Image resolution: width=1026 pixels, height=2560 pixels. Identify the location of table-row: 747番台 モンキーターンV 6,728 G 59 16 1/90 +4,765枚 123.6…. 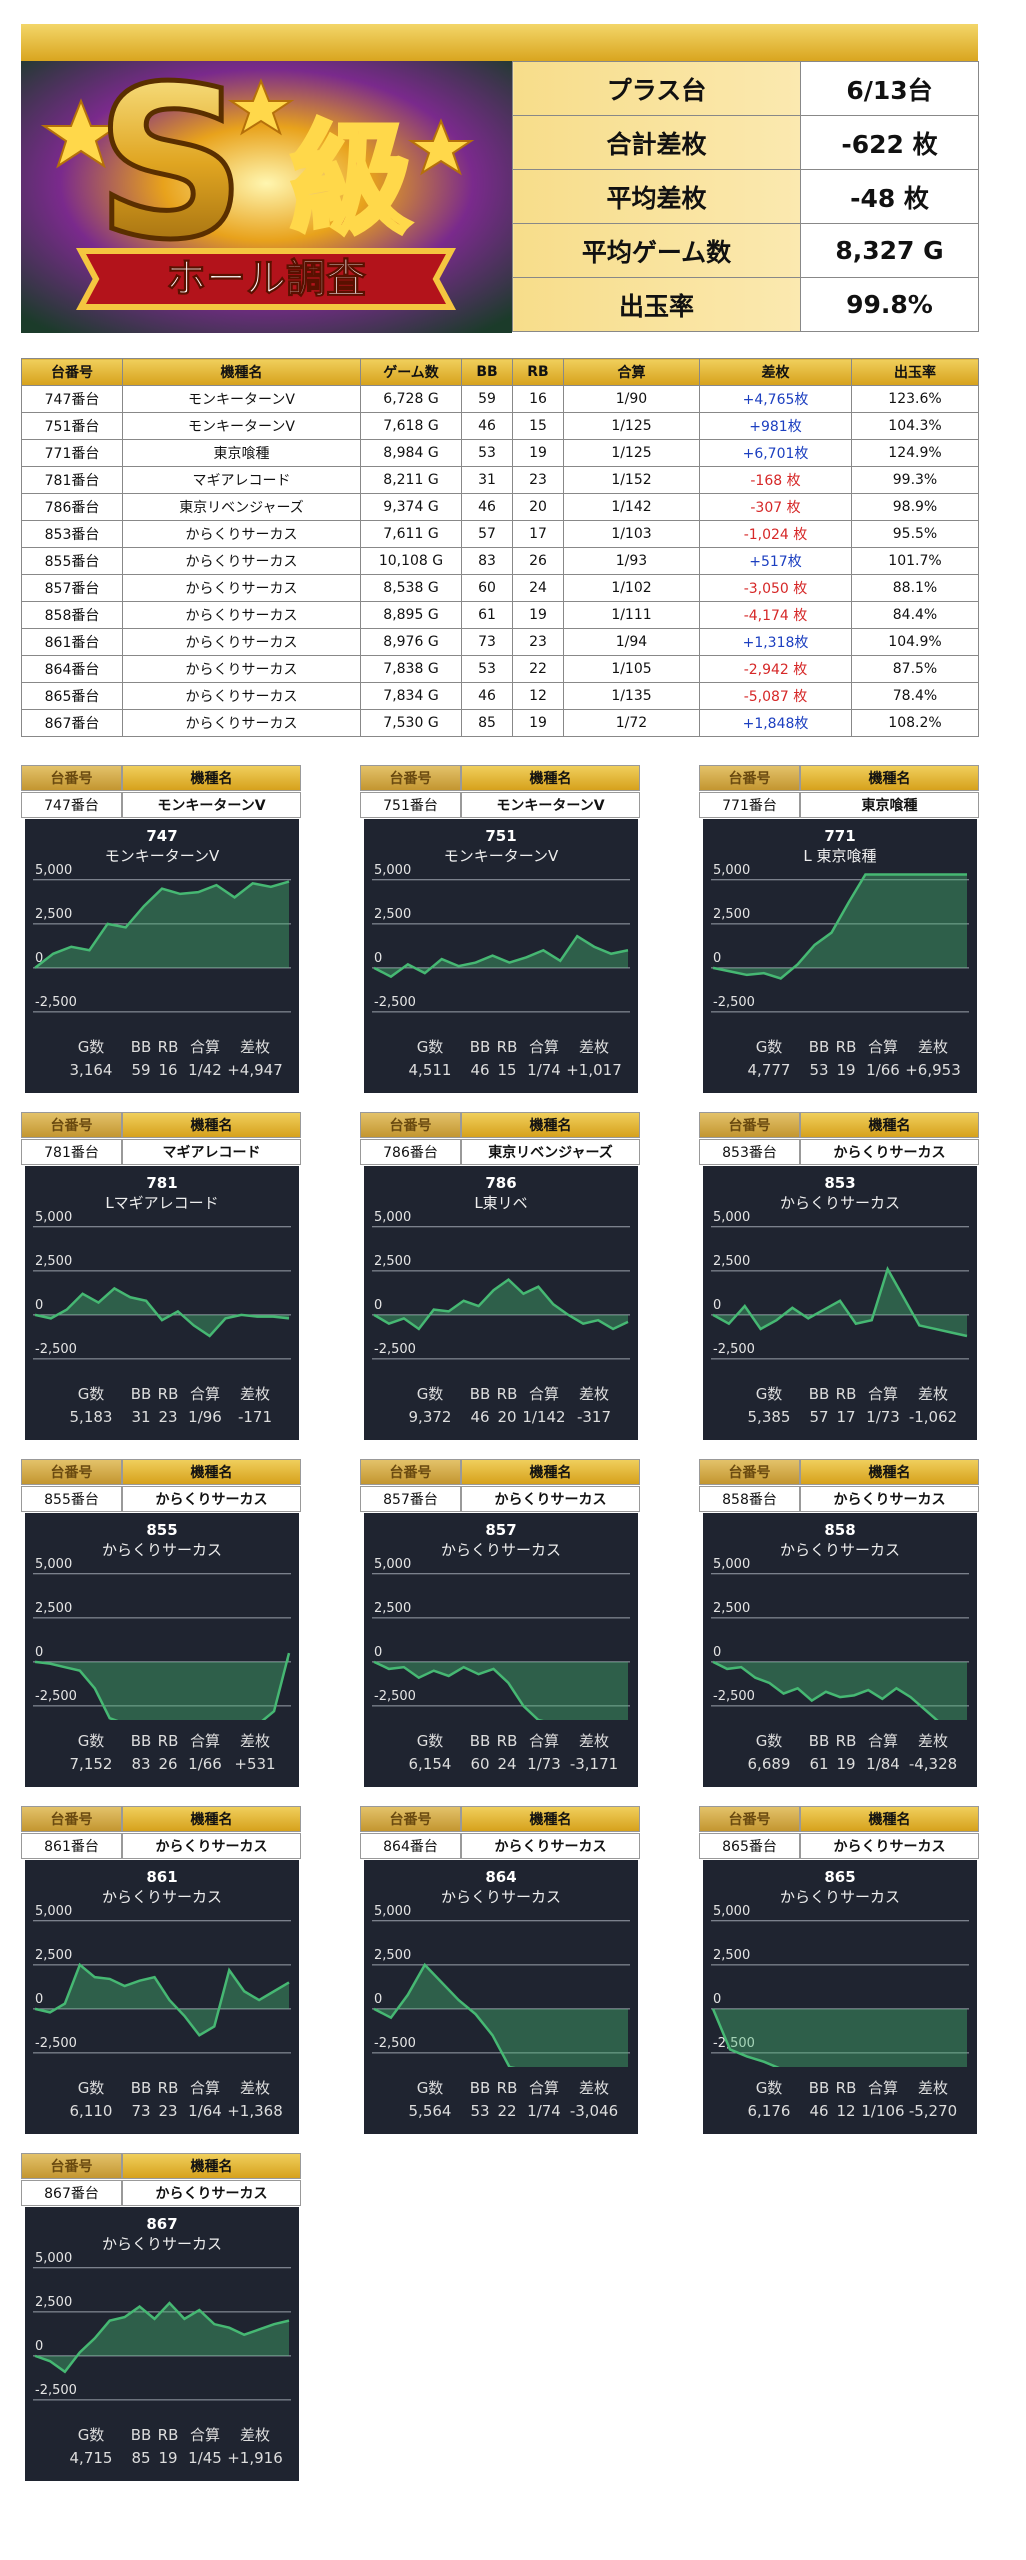
(500, 399).